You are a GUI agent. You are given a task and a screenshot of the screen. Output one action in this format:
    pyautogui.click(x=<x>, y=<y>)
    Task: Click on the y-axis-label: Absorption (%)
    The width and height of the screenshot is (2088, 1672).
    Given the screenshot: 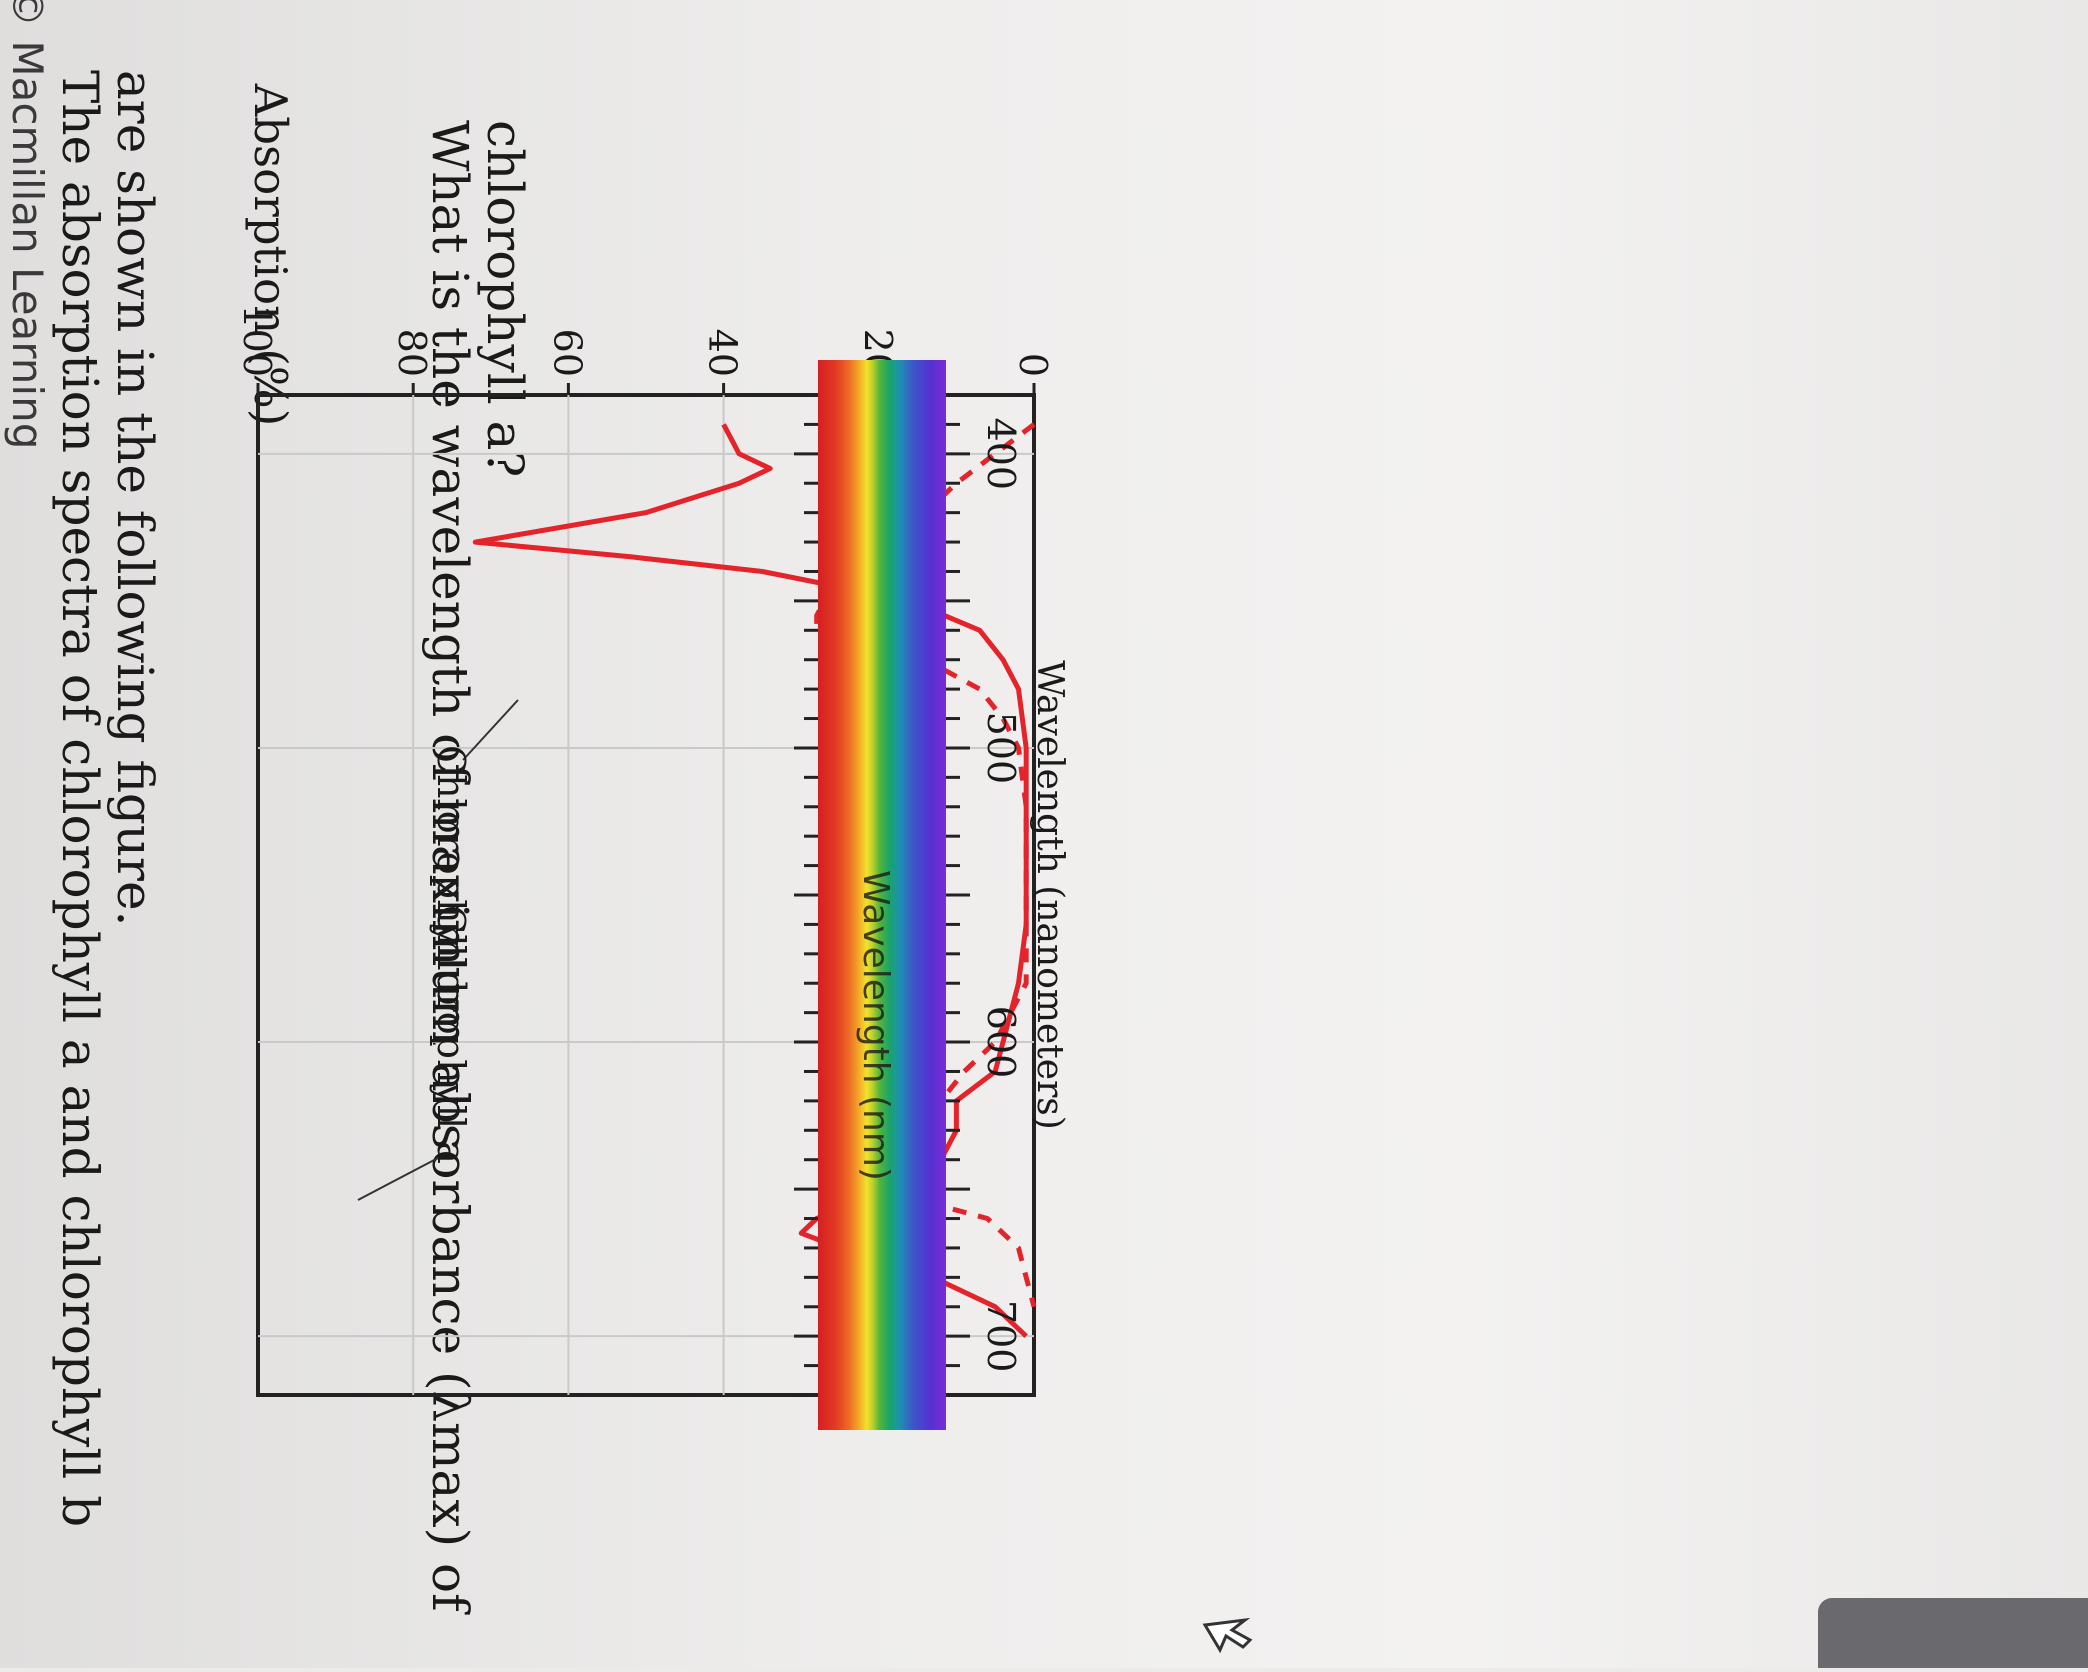 What is the action you would take?
    pyautogui.click(x=270, y=255)
    